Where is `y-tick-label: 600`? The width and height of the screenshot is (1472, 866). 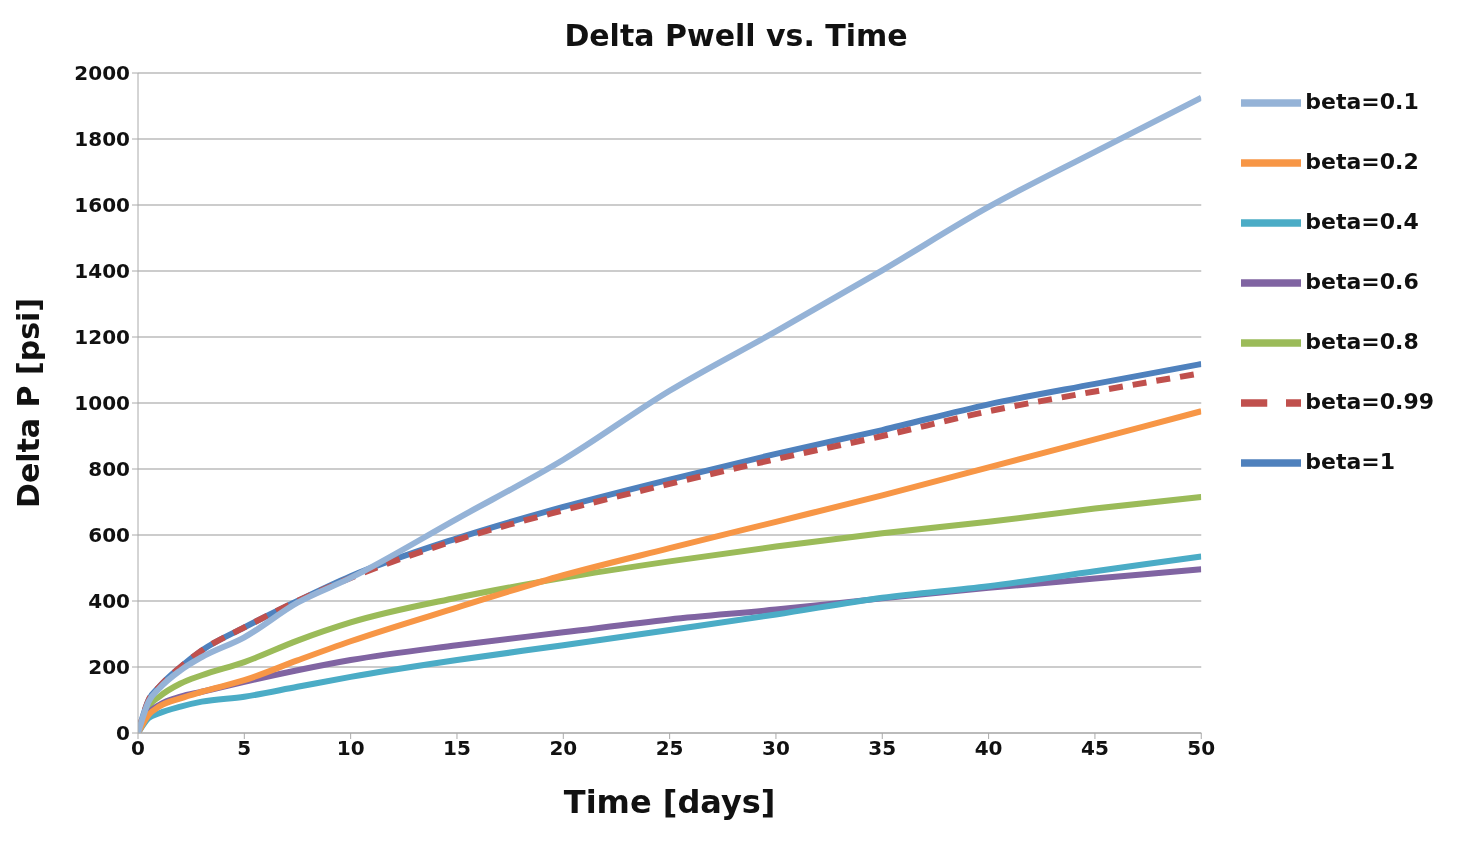 y-tick-label: 600 is located at coordinates (109, 535).